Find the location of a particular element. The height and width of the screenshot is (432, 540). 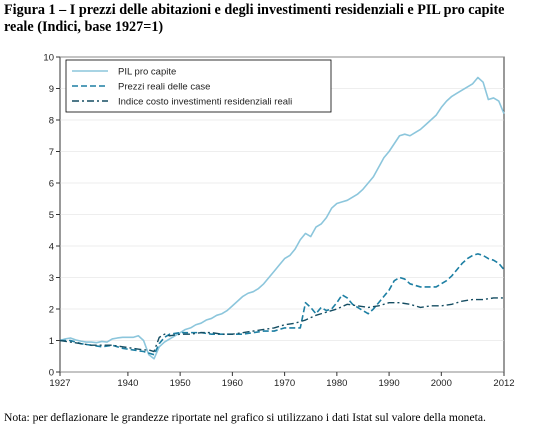

x-tick-label: 1990 is located at coordinates (389, 383).